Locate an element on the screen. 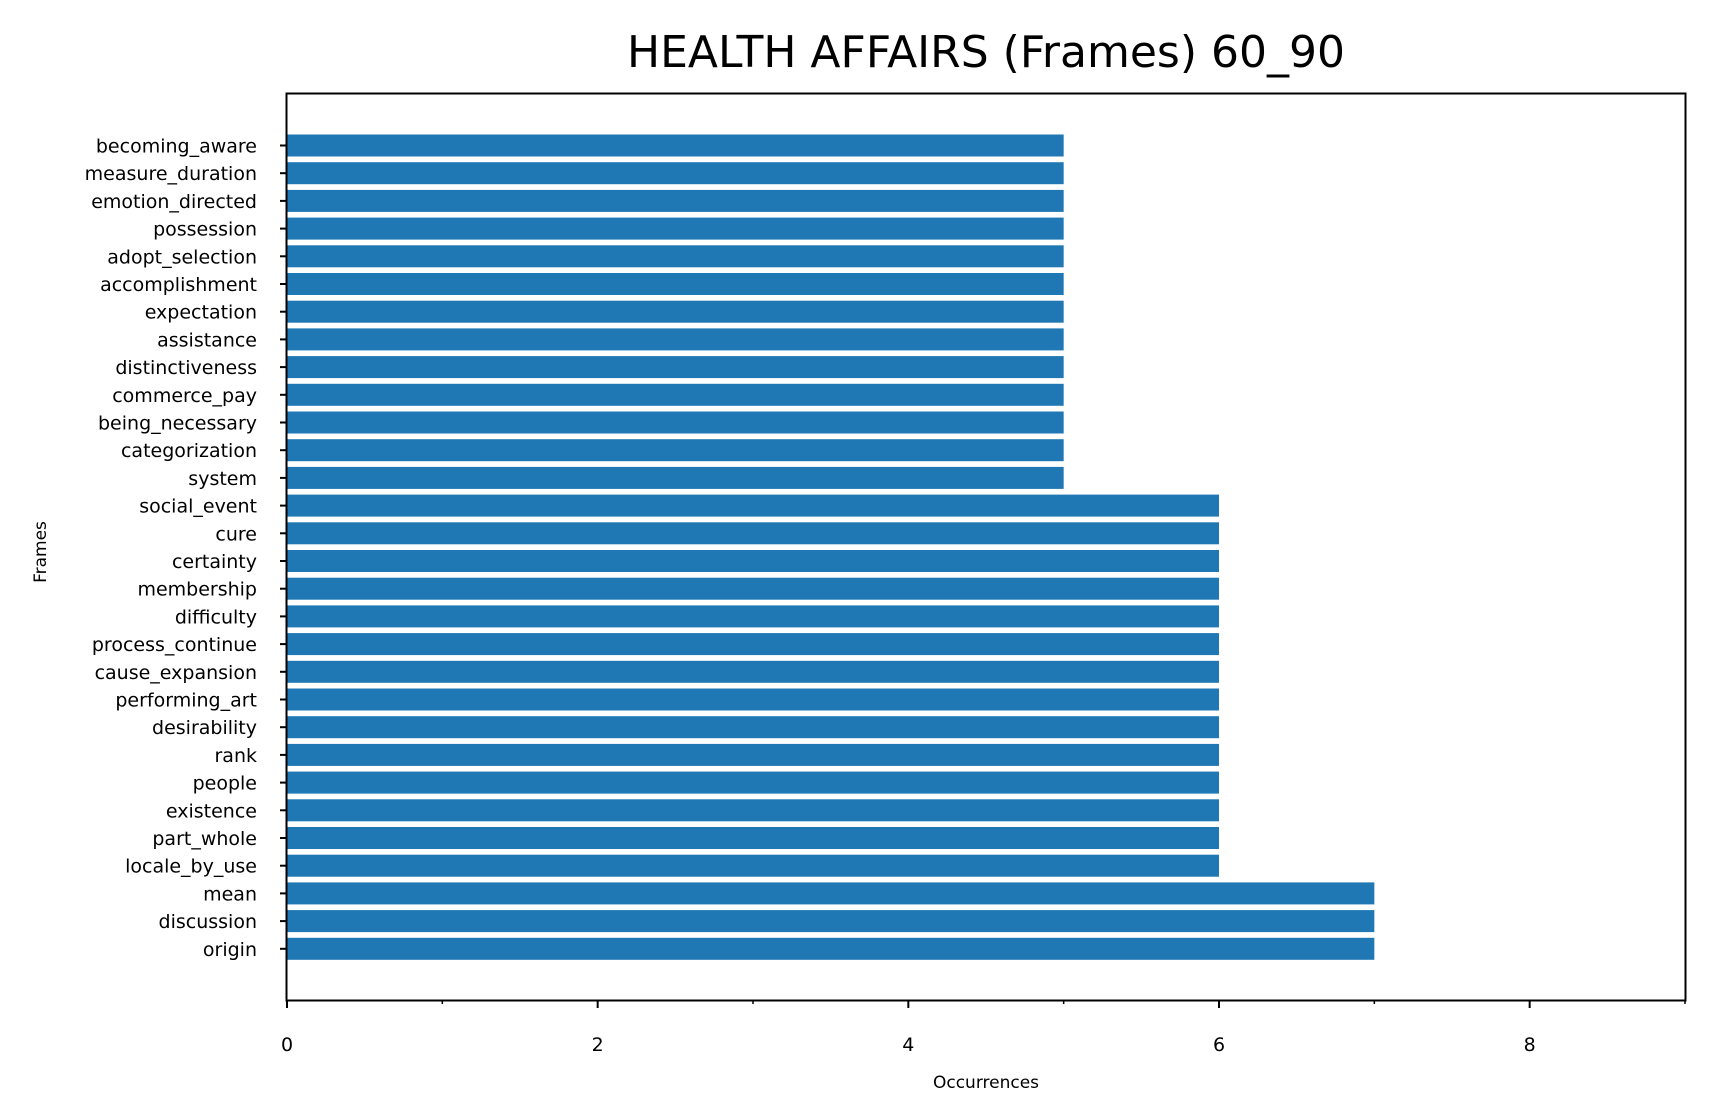 The image size is (1709, 1118). x-axis-label: Occurrences is located at coordinates (986, 1083).